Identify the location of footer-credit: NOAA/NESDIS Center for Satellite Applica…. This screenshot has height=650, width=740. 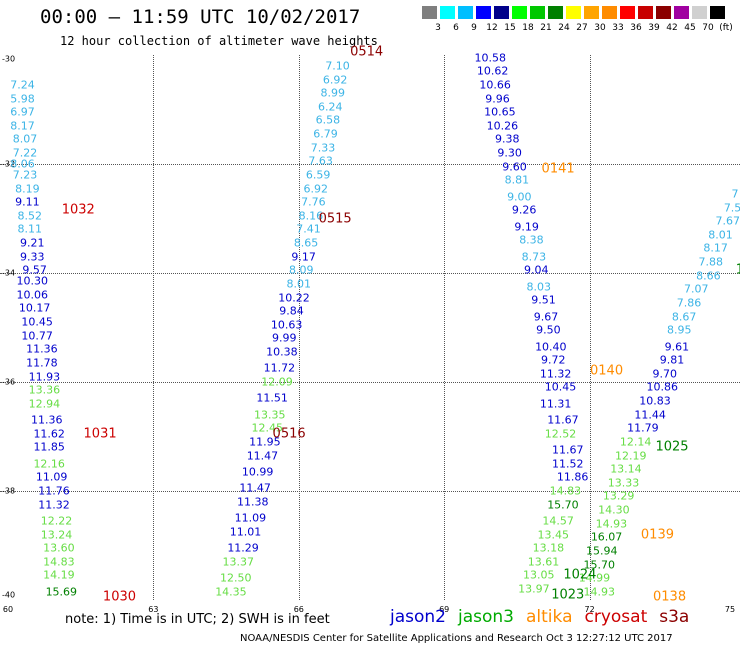
(456, 638).